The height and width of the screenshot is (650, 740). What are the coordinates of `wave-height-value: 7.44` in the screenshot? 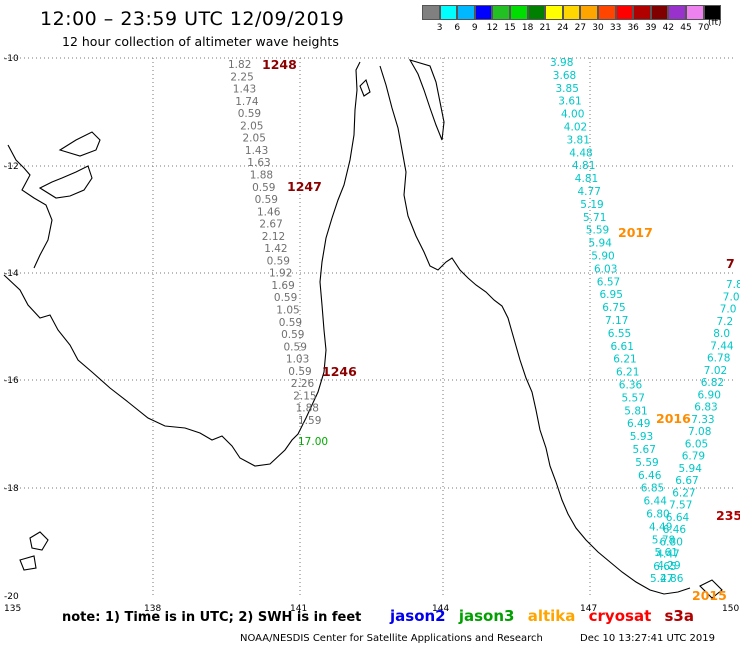 It's located at (722, 346).